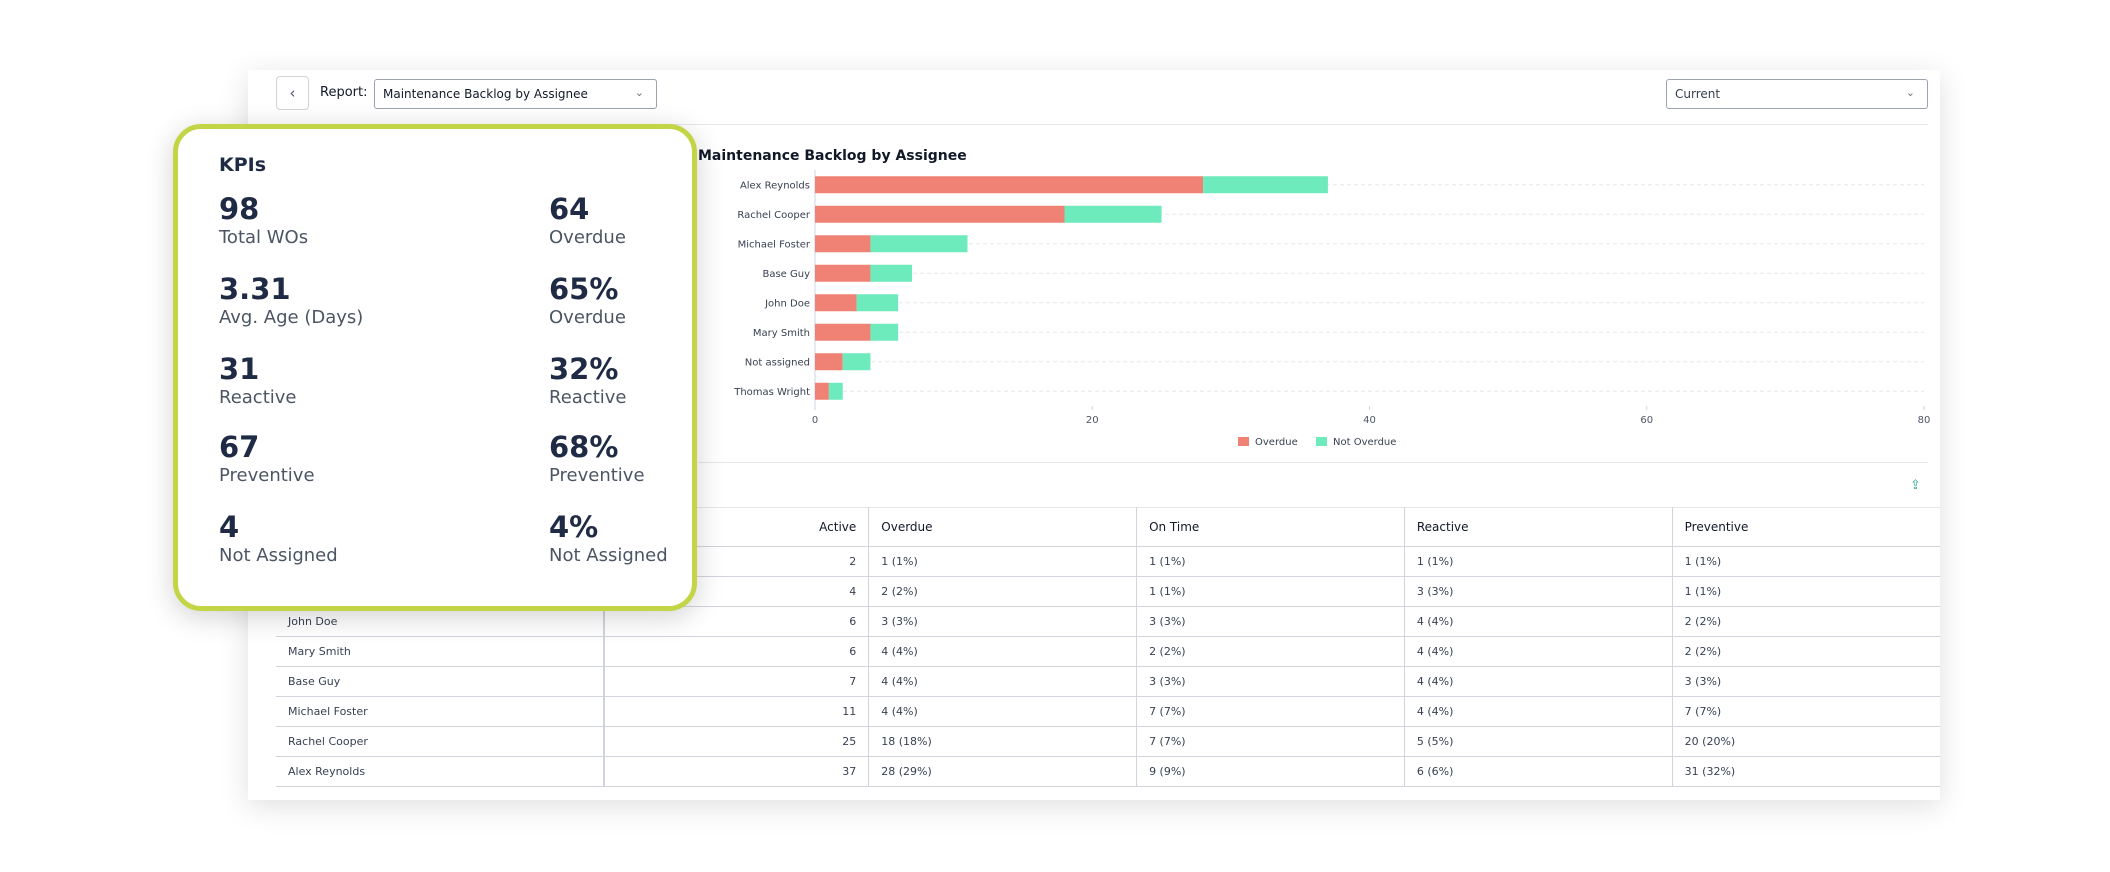 This screenshot has height=872, width=2110. I want to click on col-header-overdue: Overdue, so click(1003, 527).